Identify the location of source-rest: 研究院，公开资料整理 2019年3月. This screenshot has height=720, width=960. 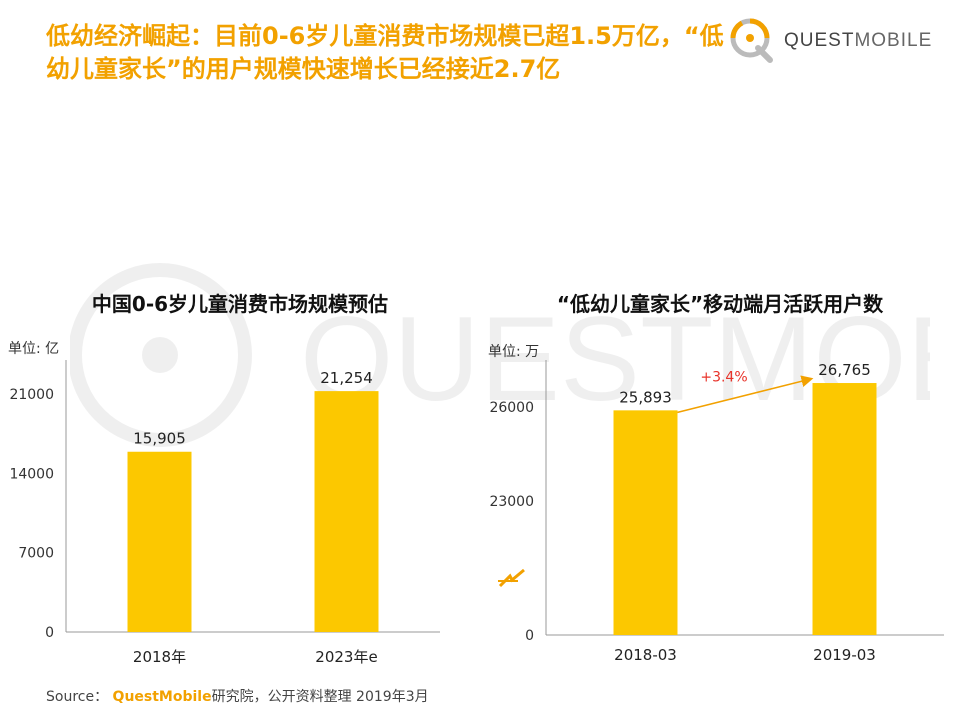
(320, 697).